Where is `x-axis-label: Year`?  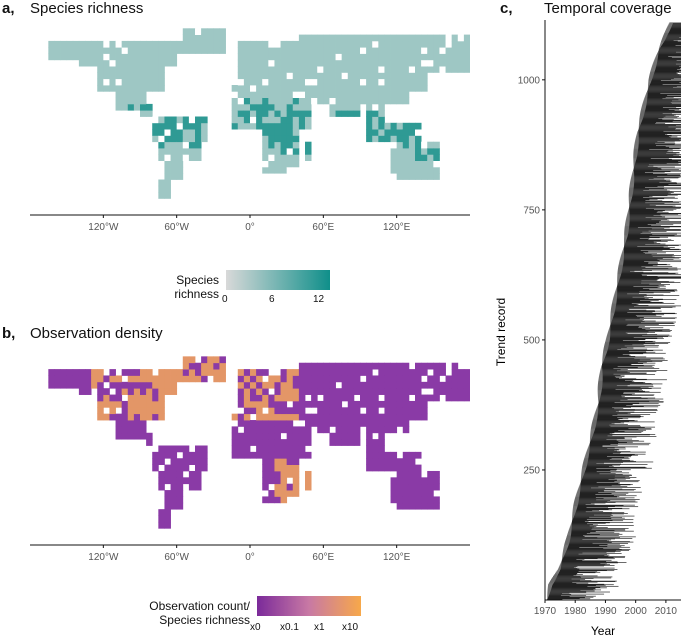
x-axis-label: Year is located at coordinates (603, 631).